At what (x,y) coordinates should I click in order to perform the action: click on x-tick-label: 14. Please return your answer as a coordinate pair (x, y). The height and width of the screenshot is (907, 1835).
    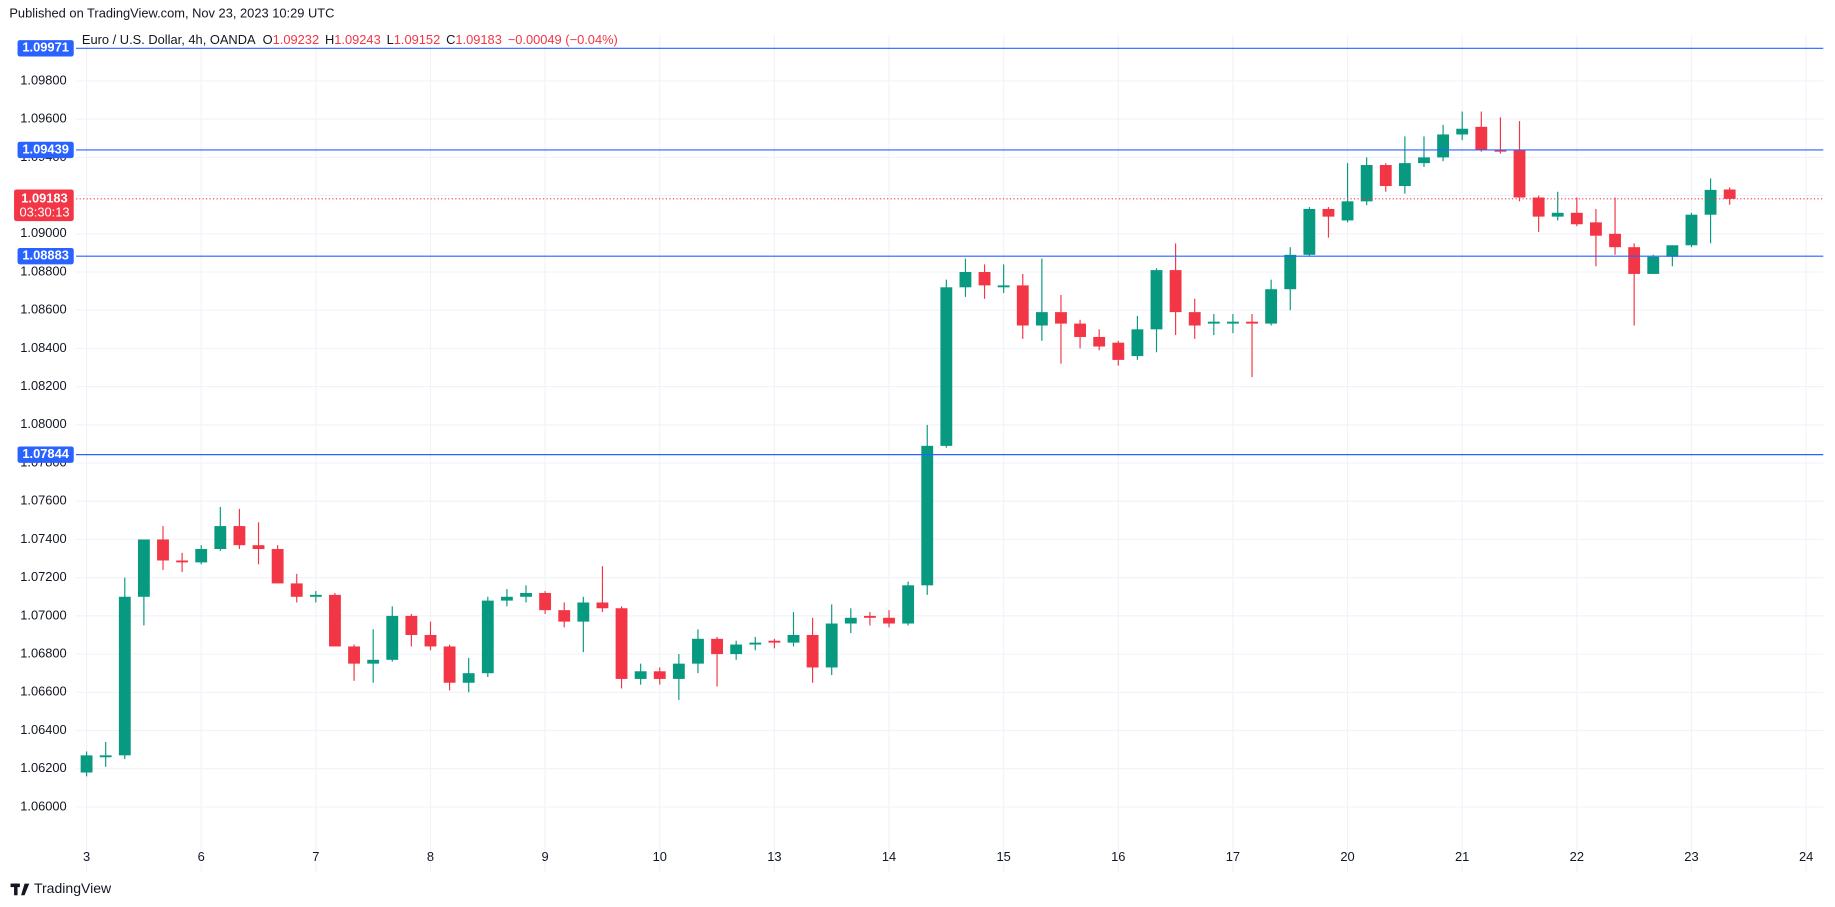
    Looking at the image, I should click on (889, 856).